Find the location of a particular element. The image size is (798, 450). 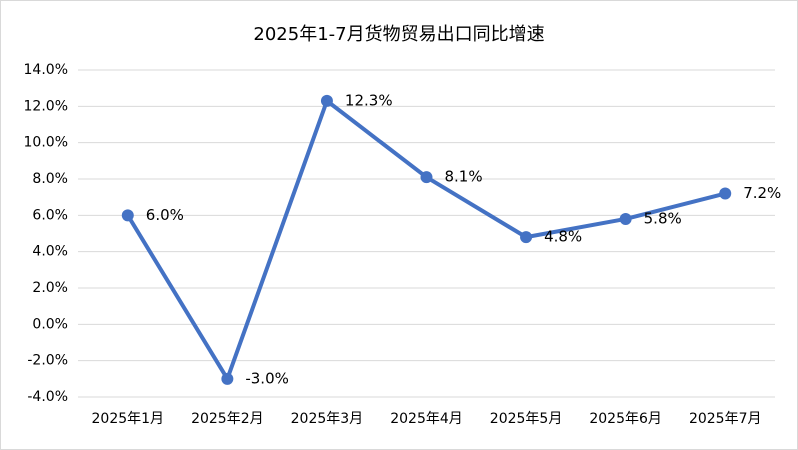

y-tick-label: 8.0% is located at coordinates (50, 179).